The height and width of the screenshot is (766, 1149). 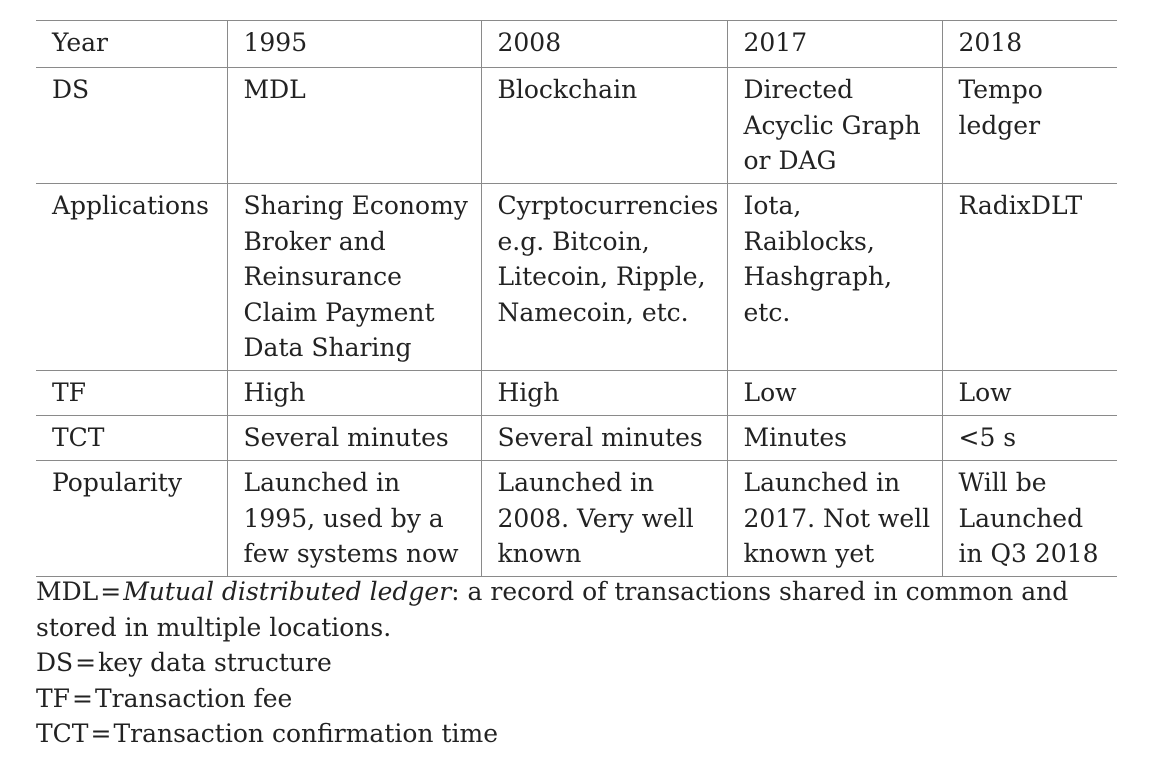 What do you see at coordinates (131, 125) in the screenshot?
I see `table-cell: DS` at bounding box center [131, 125].